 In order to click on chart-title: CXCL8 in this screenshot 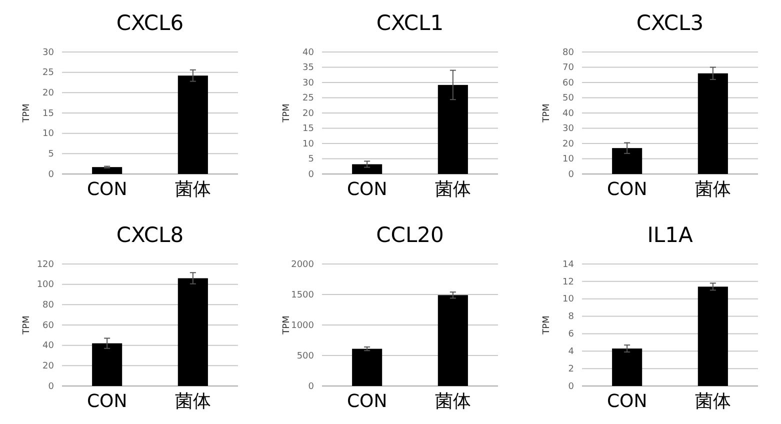, I will do `click(150, 235)`.